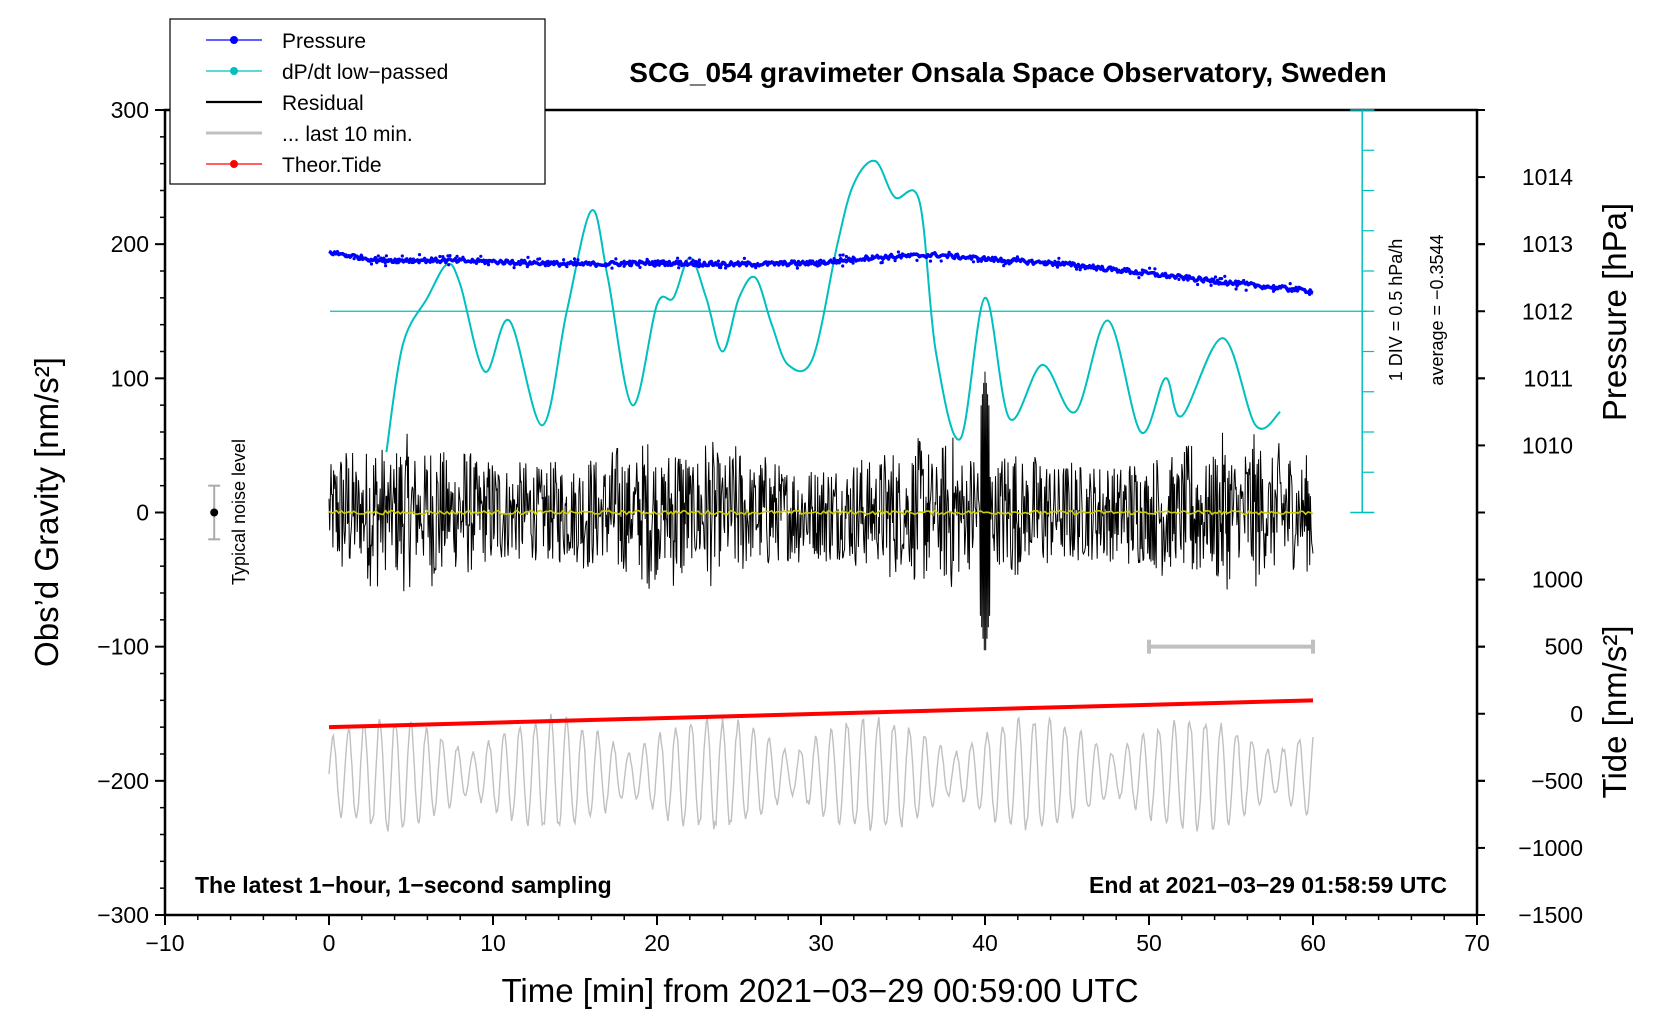  Describe the element at coordinates (821, 943) in the screenshot. I see `x-tick-label: 30` at that location.